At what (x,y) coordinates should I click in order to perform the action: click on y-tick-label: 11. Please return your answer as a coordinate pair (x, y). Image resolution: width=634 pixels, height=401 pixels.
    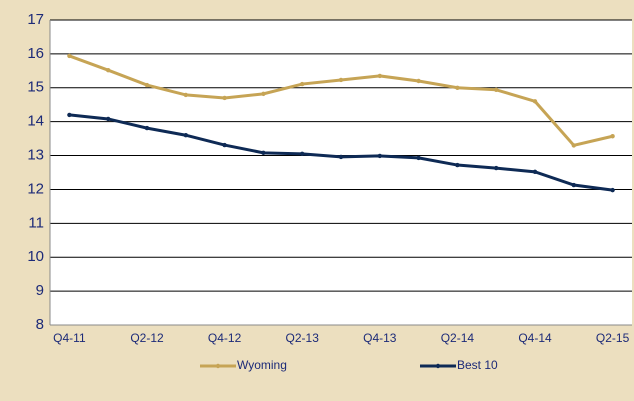
    Looking at the image, I should click on (36, 222).